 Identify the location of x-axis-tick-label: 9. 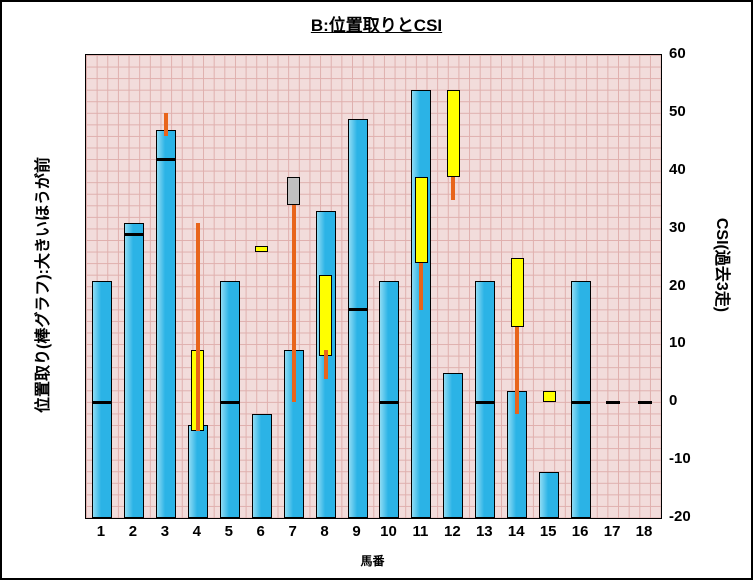
(356, 531).